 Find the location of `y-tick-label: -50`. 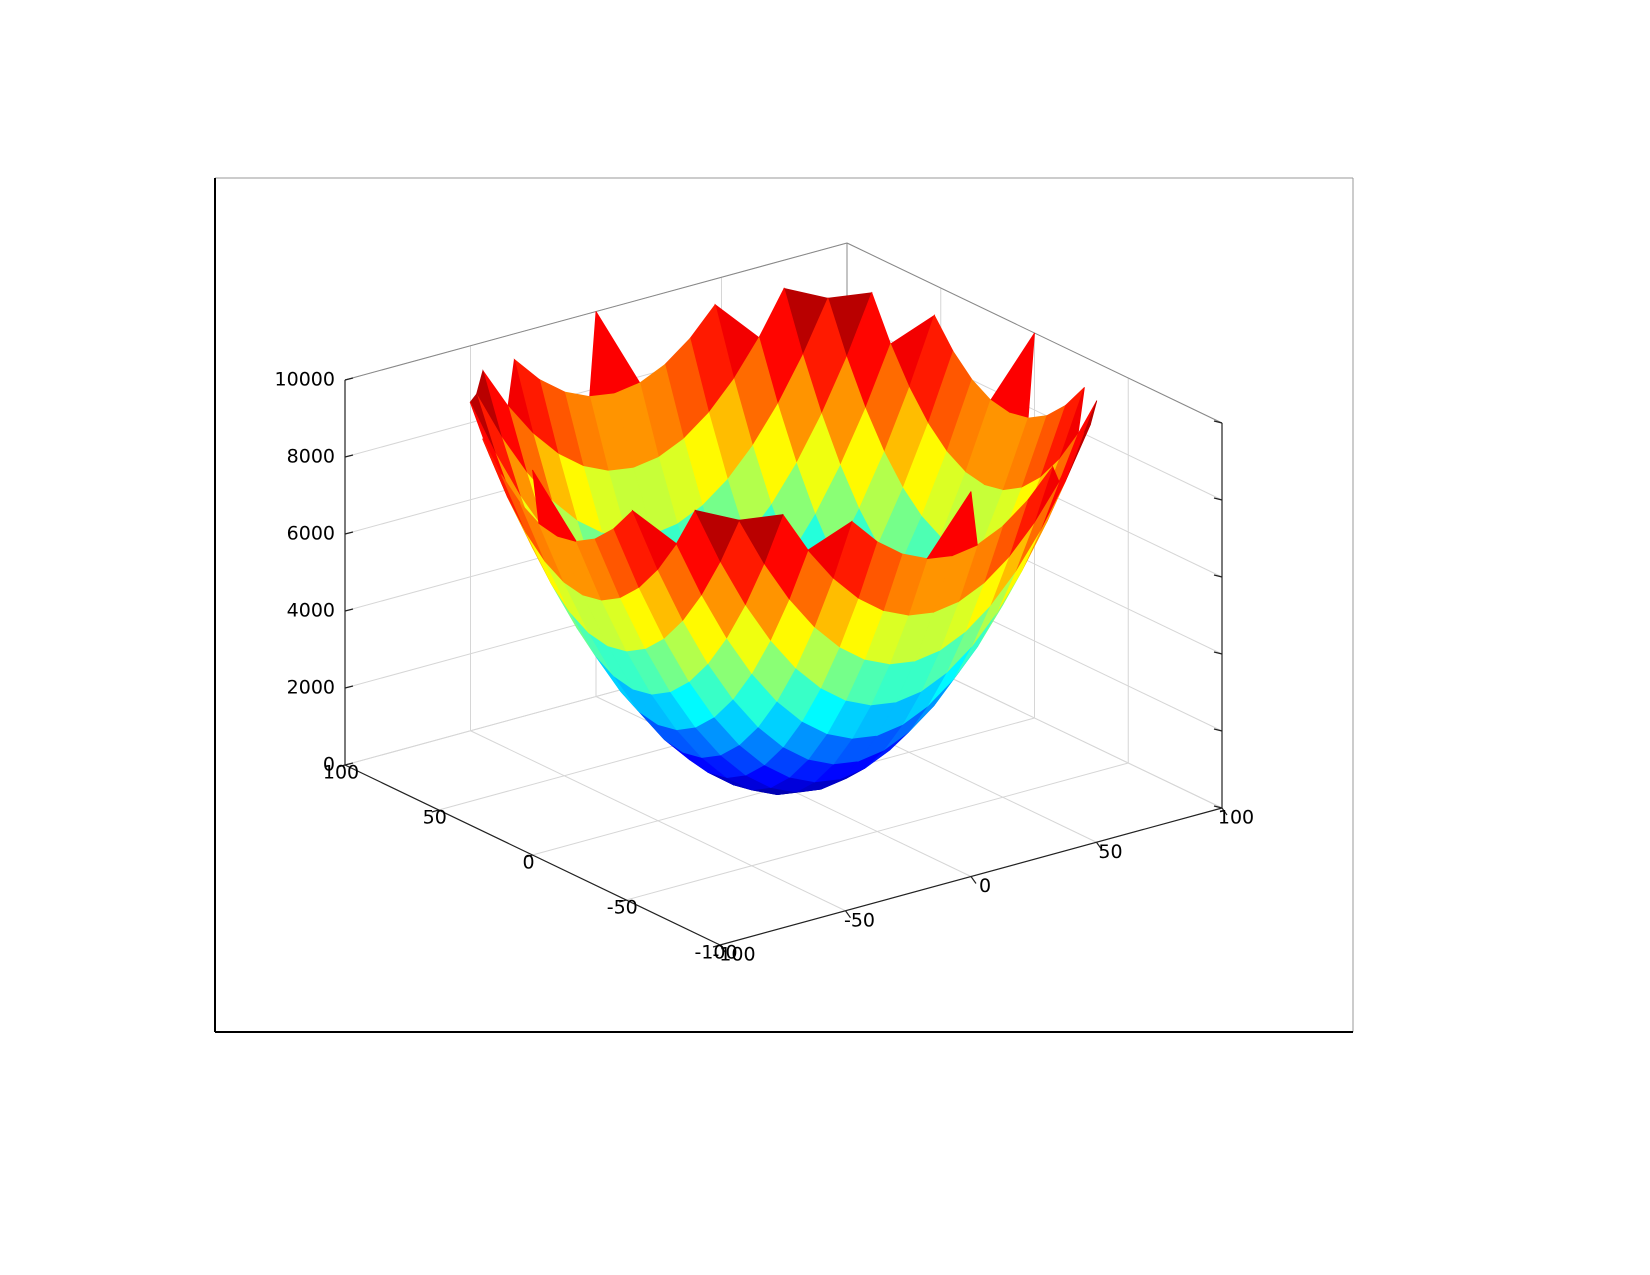

y-tick-label: -50 is located at coordinates (622, 908).